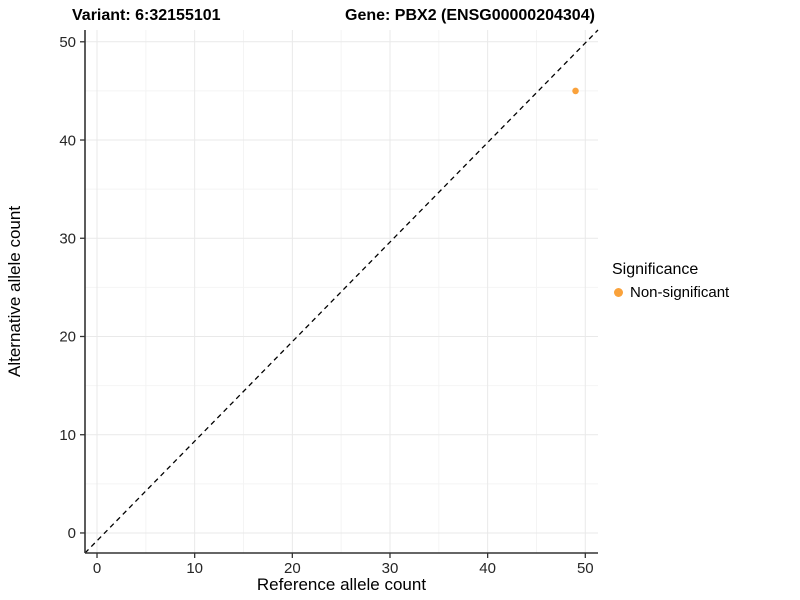 The image size is (800, 600). I want to click on x-tick-label: 40, so click(487, 568).